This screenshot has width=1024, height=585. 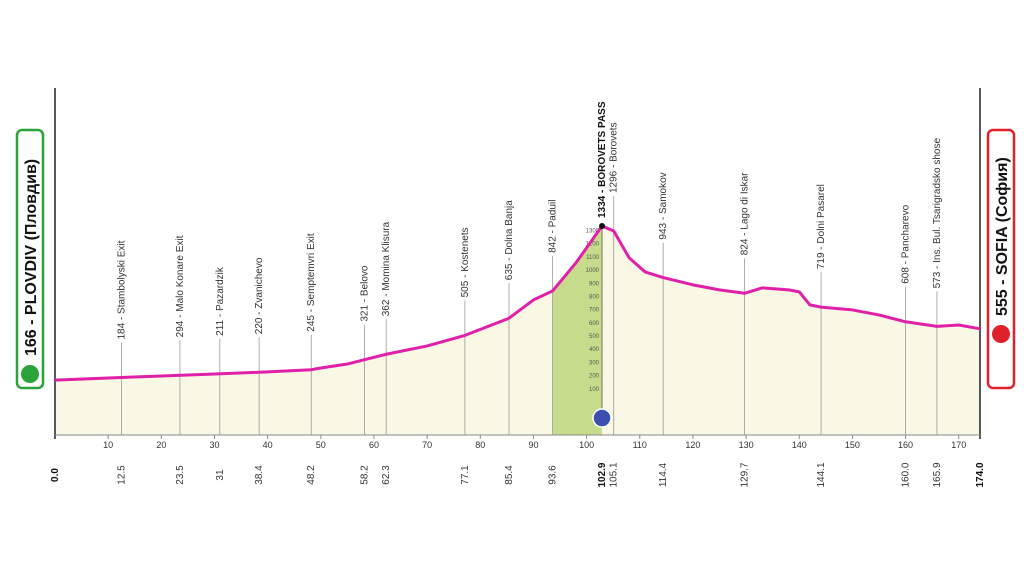 I want to click on x-tick-label: 60, so click(x=374, y=445).